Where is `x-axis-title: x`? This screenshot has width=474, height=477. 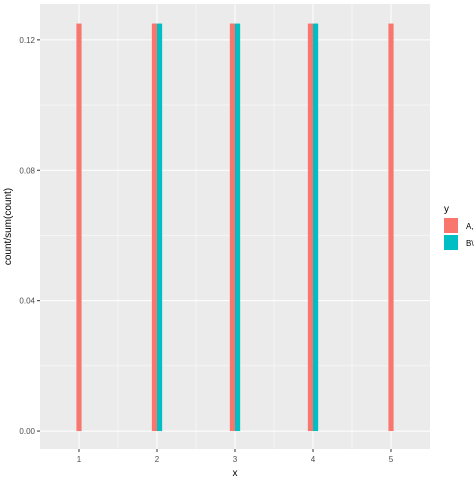
x-axis-title: x is located at coordinates (235, 472).